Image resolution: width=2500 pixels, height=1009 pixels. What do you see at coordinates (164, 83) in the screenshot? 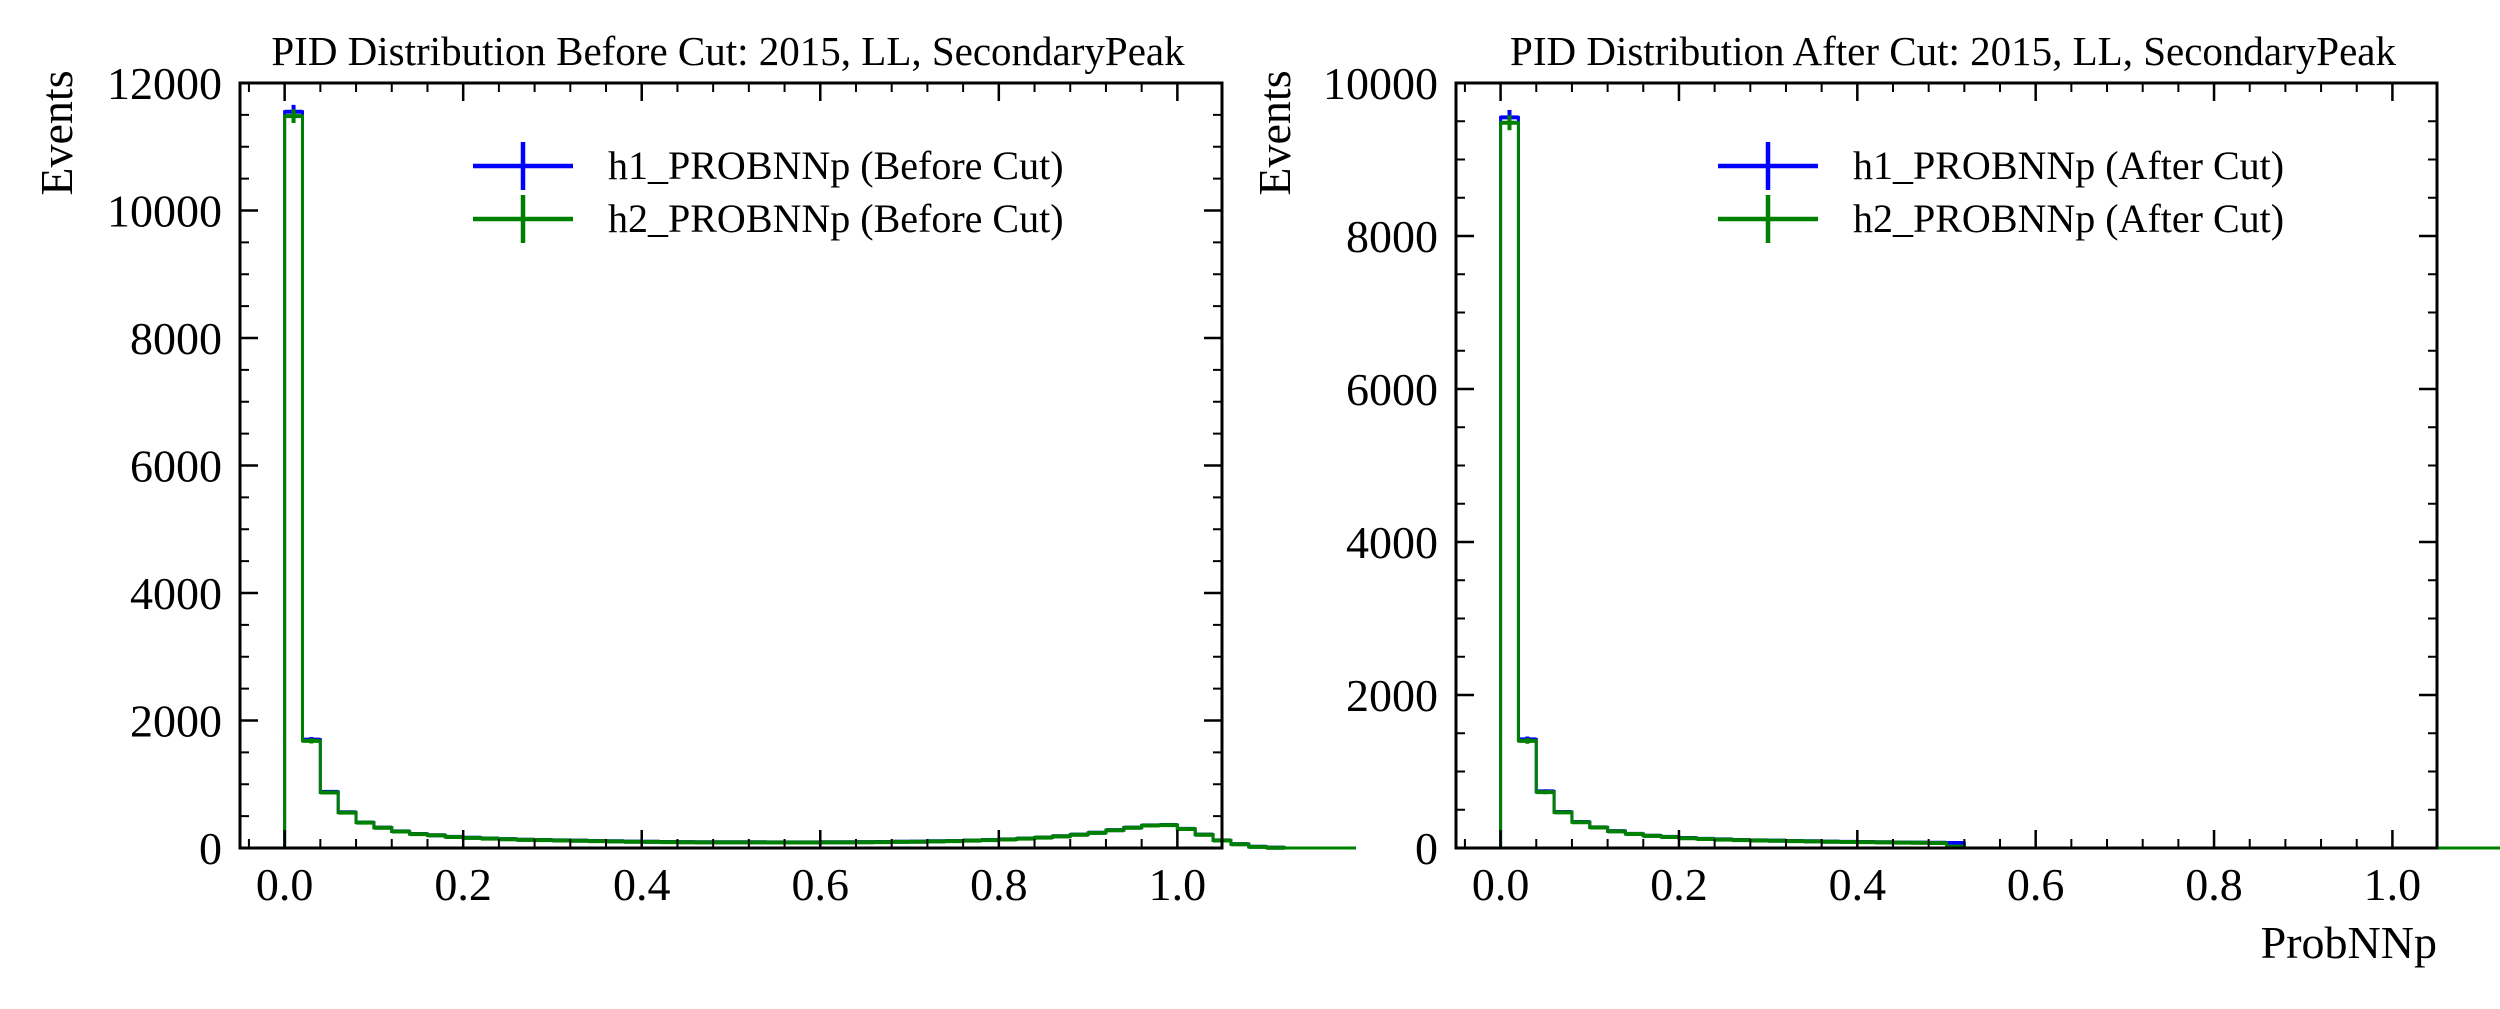
I see `y-tick-label: 12000` at bounding box center [164, 83].